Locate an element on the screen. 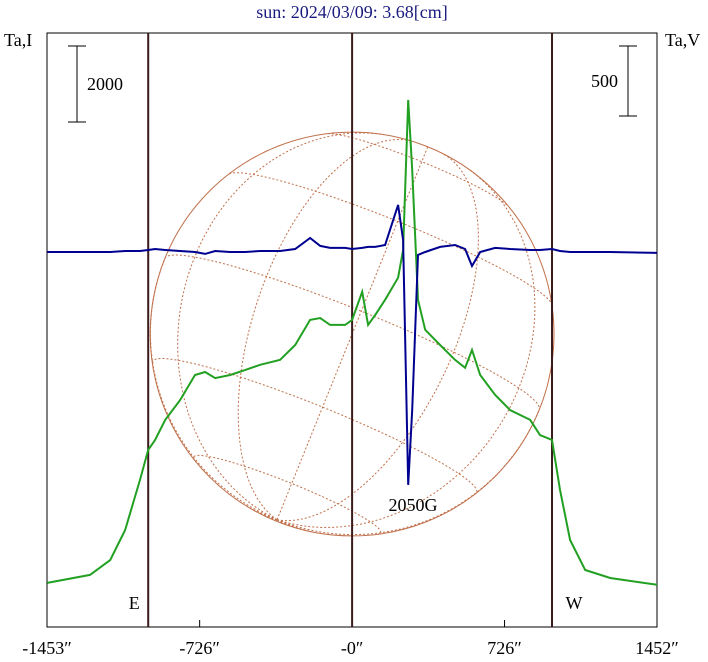 The image size is (708, 662). y2-axis-label: Ta,V is located at coordinates (682, 40).